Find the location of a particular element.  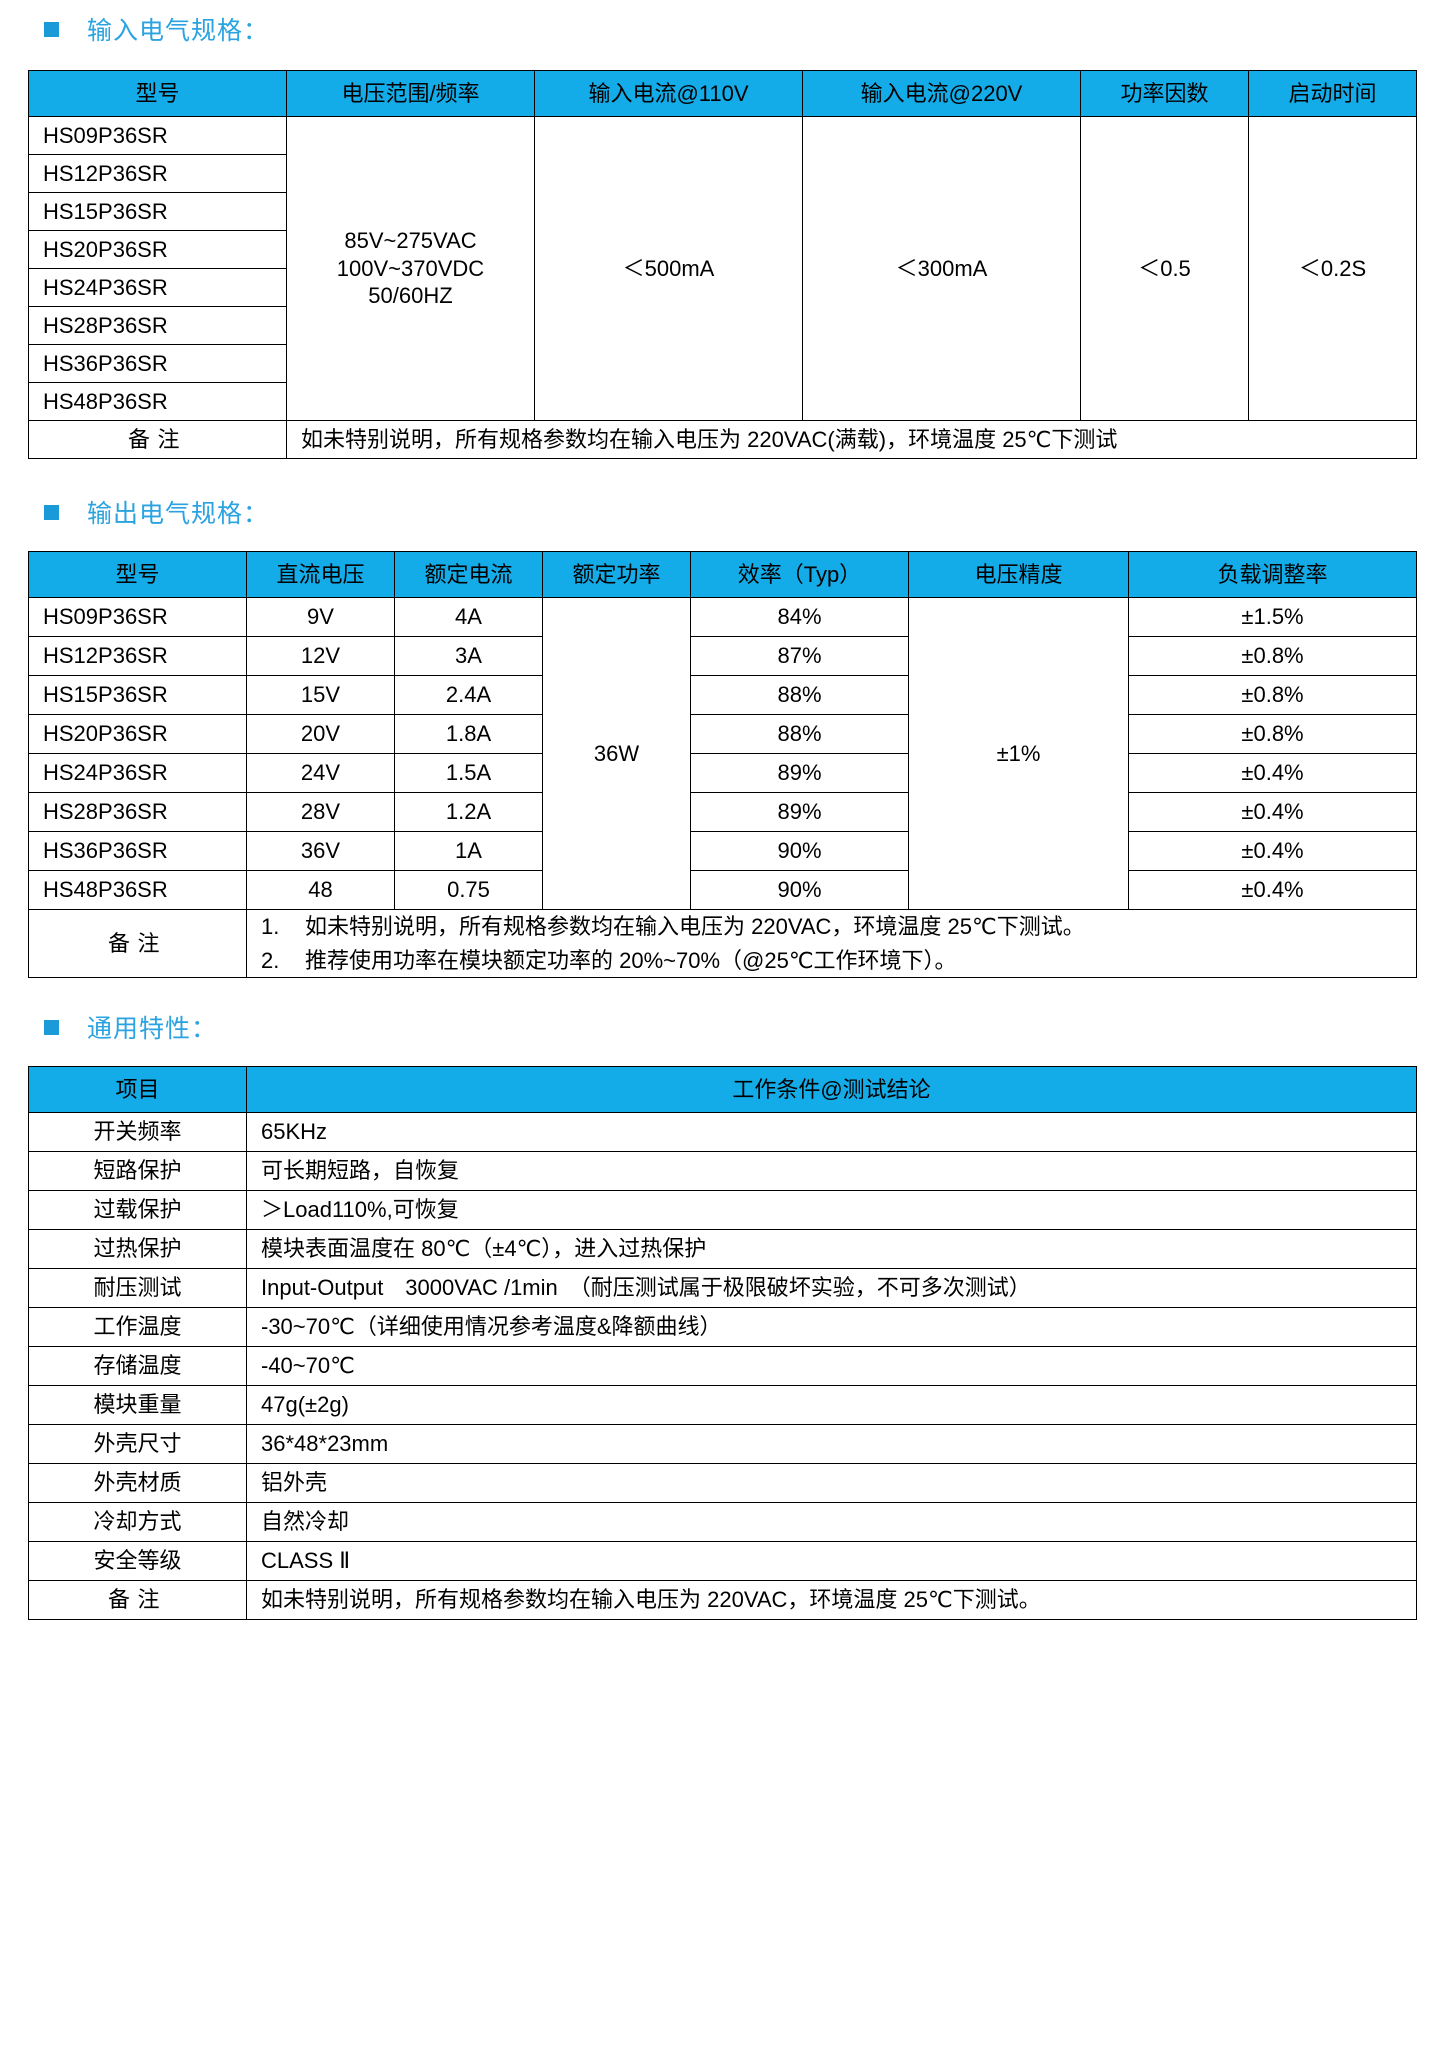

table-row: 短路保护 可长期短路，自恢复 is located at coordinates (722, 1171).